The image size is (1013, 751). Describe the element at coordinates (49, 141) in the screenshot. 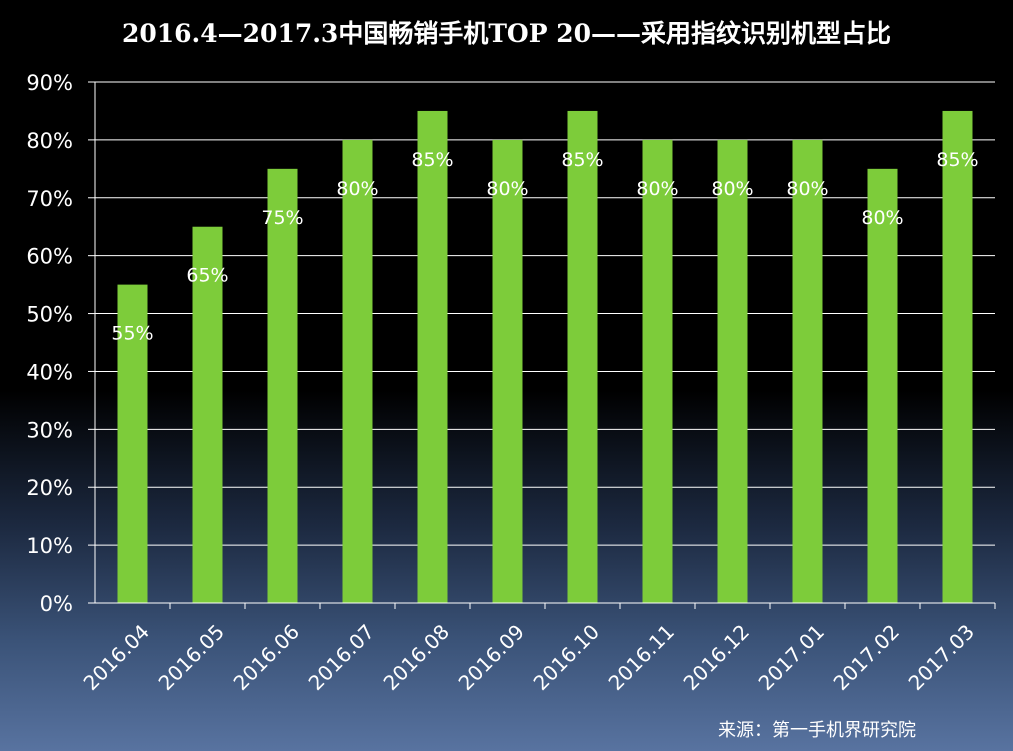

I see `y-tick-label: 80%` at that location.